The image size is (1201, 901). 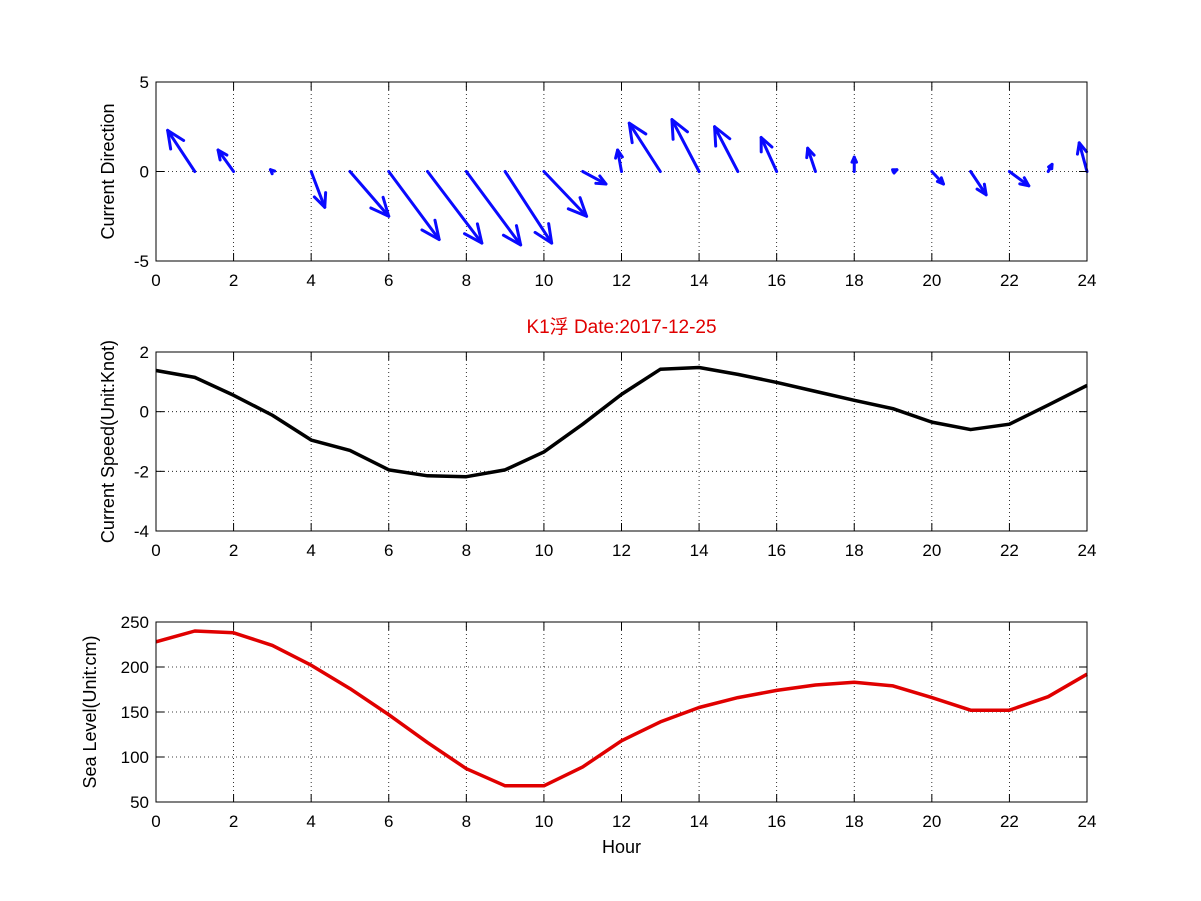 What do you see at coordinates (135, 622) in the screenshot?
I see `y-tick-label: 250` at bounding box center [135, 622].